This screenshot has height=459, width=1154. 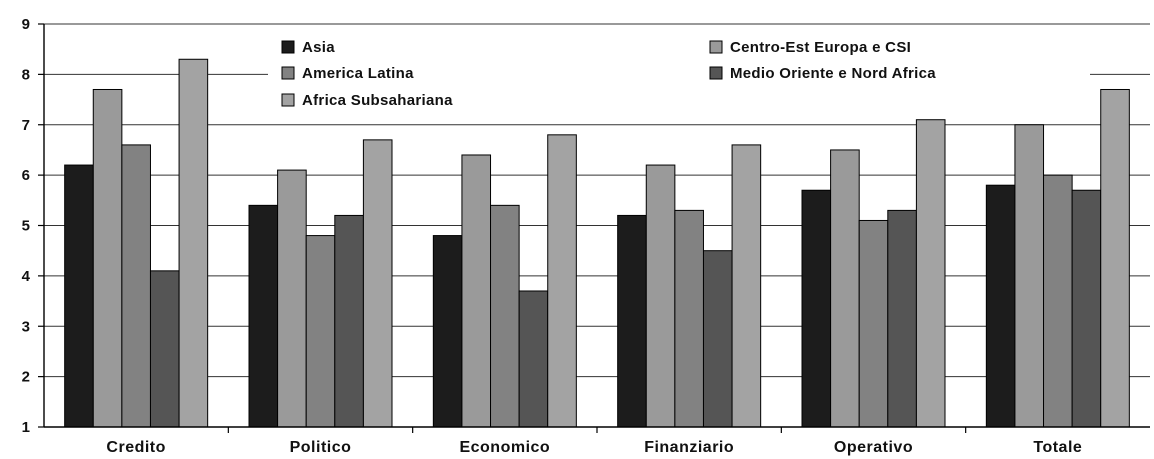 I want to click on x-category-label: Operativo, so click(x=873, y=447).